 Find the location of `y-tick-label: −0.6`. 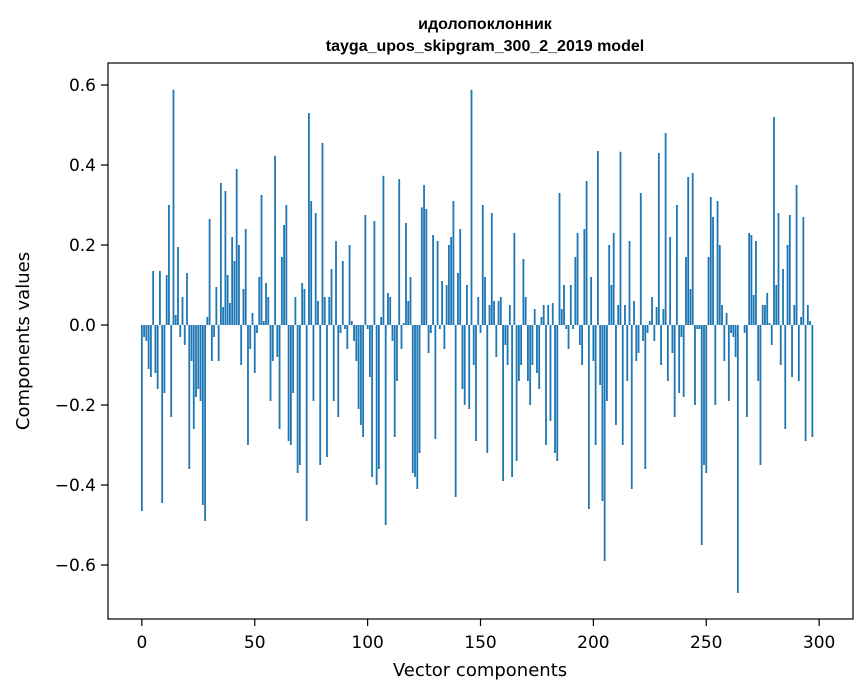

y-tick-label: −0.6 is located at coordinates (75, 566).